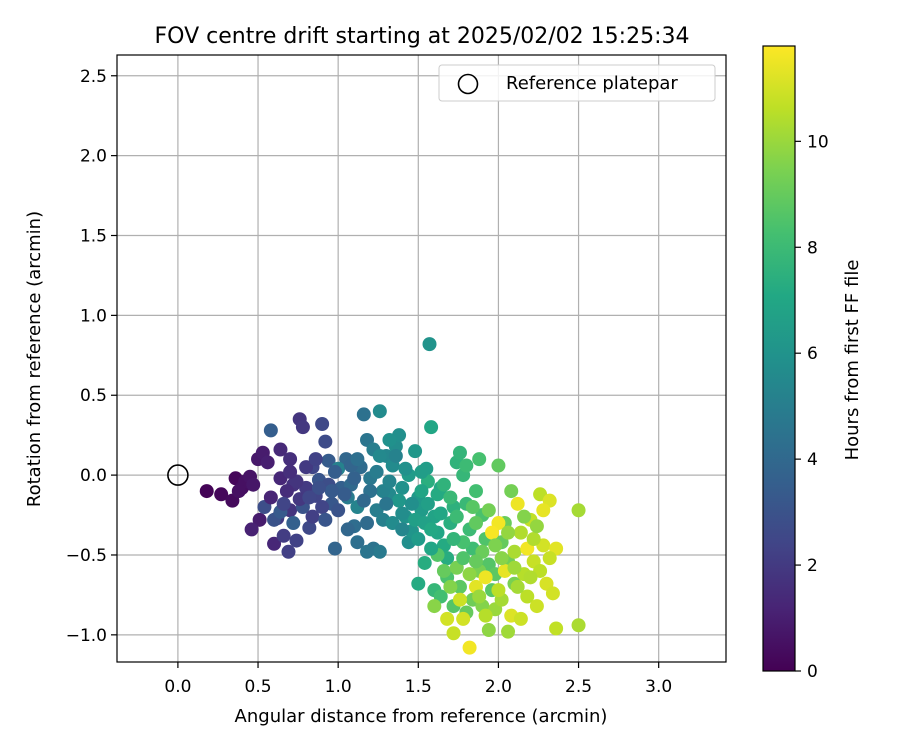  I want to click on y-tick-label: 2.5, so click(93, 77).